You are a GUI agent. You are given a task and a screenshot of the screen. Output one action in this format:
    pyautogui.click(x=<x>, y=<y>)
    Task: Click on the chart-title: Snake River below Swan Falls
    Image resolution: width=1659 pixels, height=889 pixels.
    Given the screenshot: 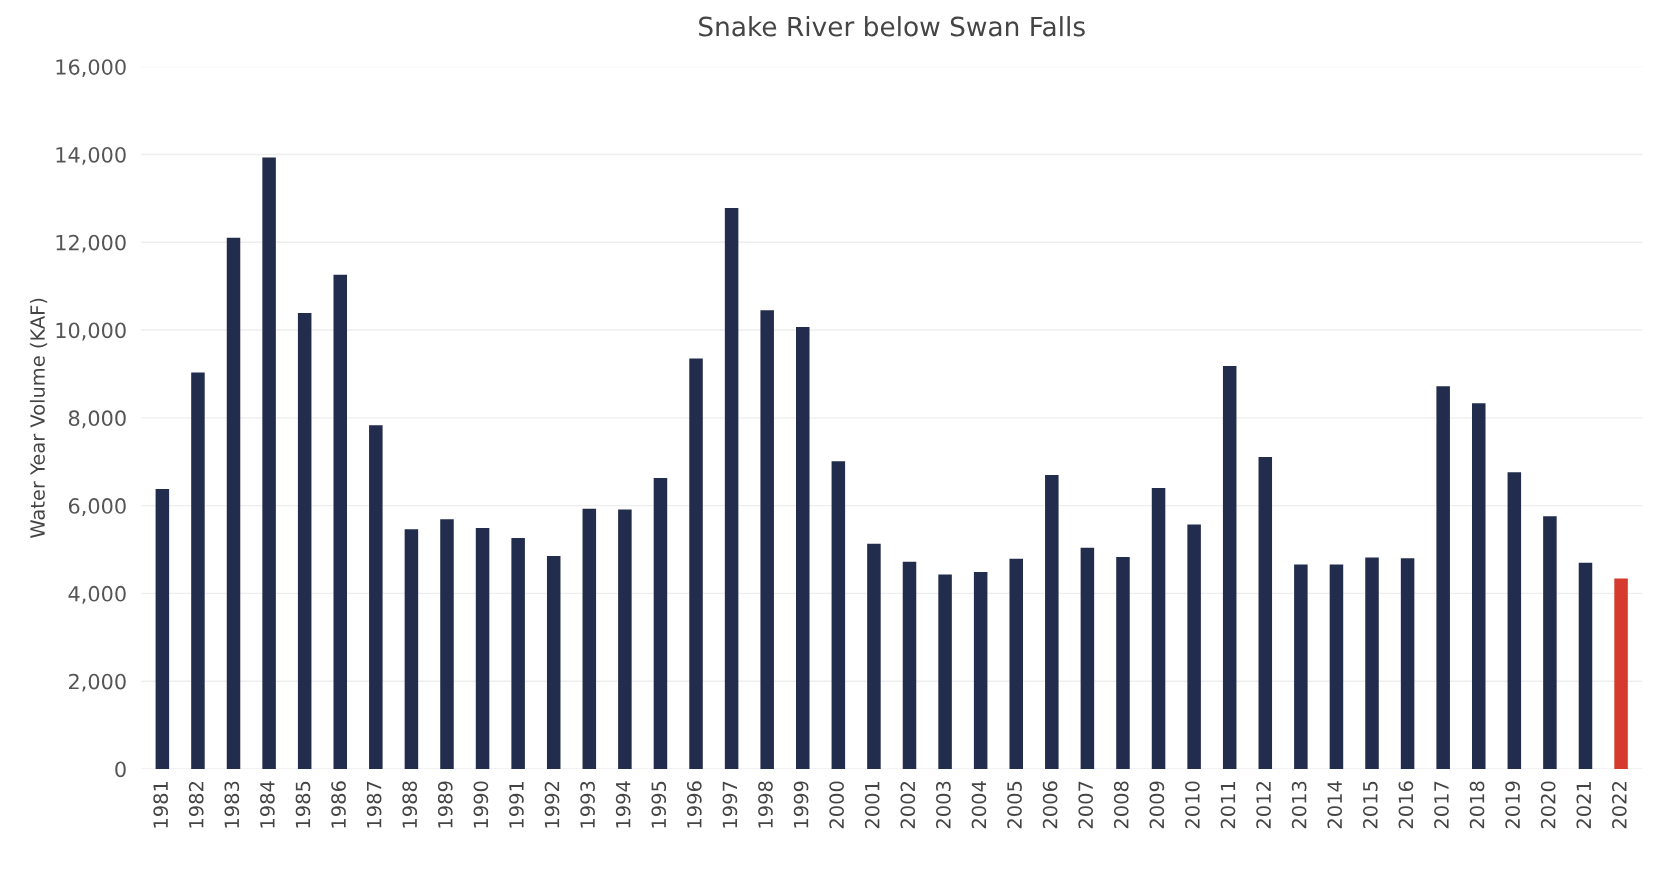 What is the action you would take?
    pyautogui.click(x=892, y=26)
    